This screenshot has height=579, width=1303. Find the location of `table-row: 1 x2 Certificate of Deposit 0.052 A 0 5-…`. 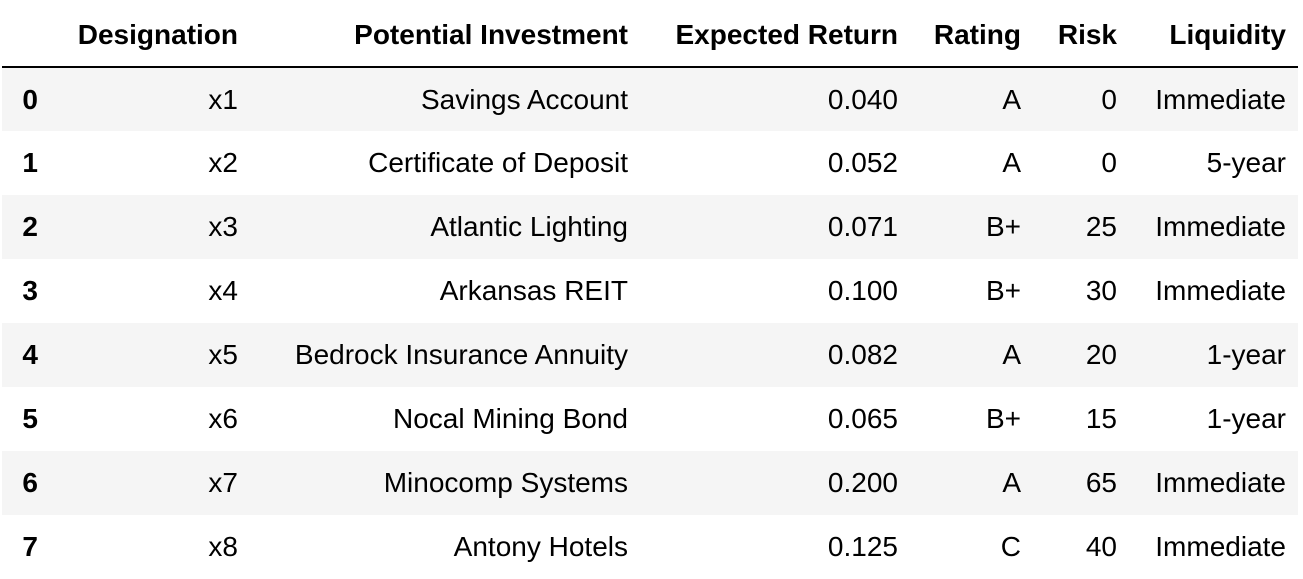

table-row: 1 x2 Certificate of Deposit 0.052 A 0 5-… is located at coordinates (650, 163).